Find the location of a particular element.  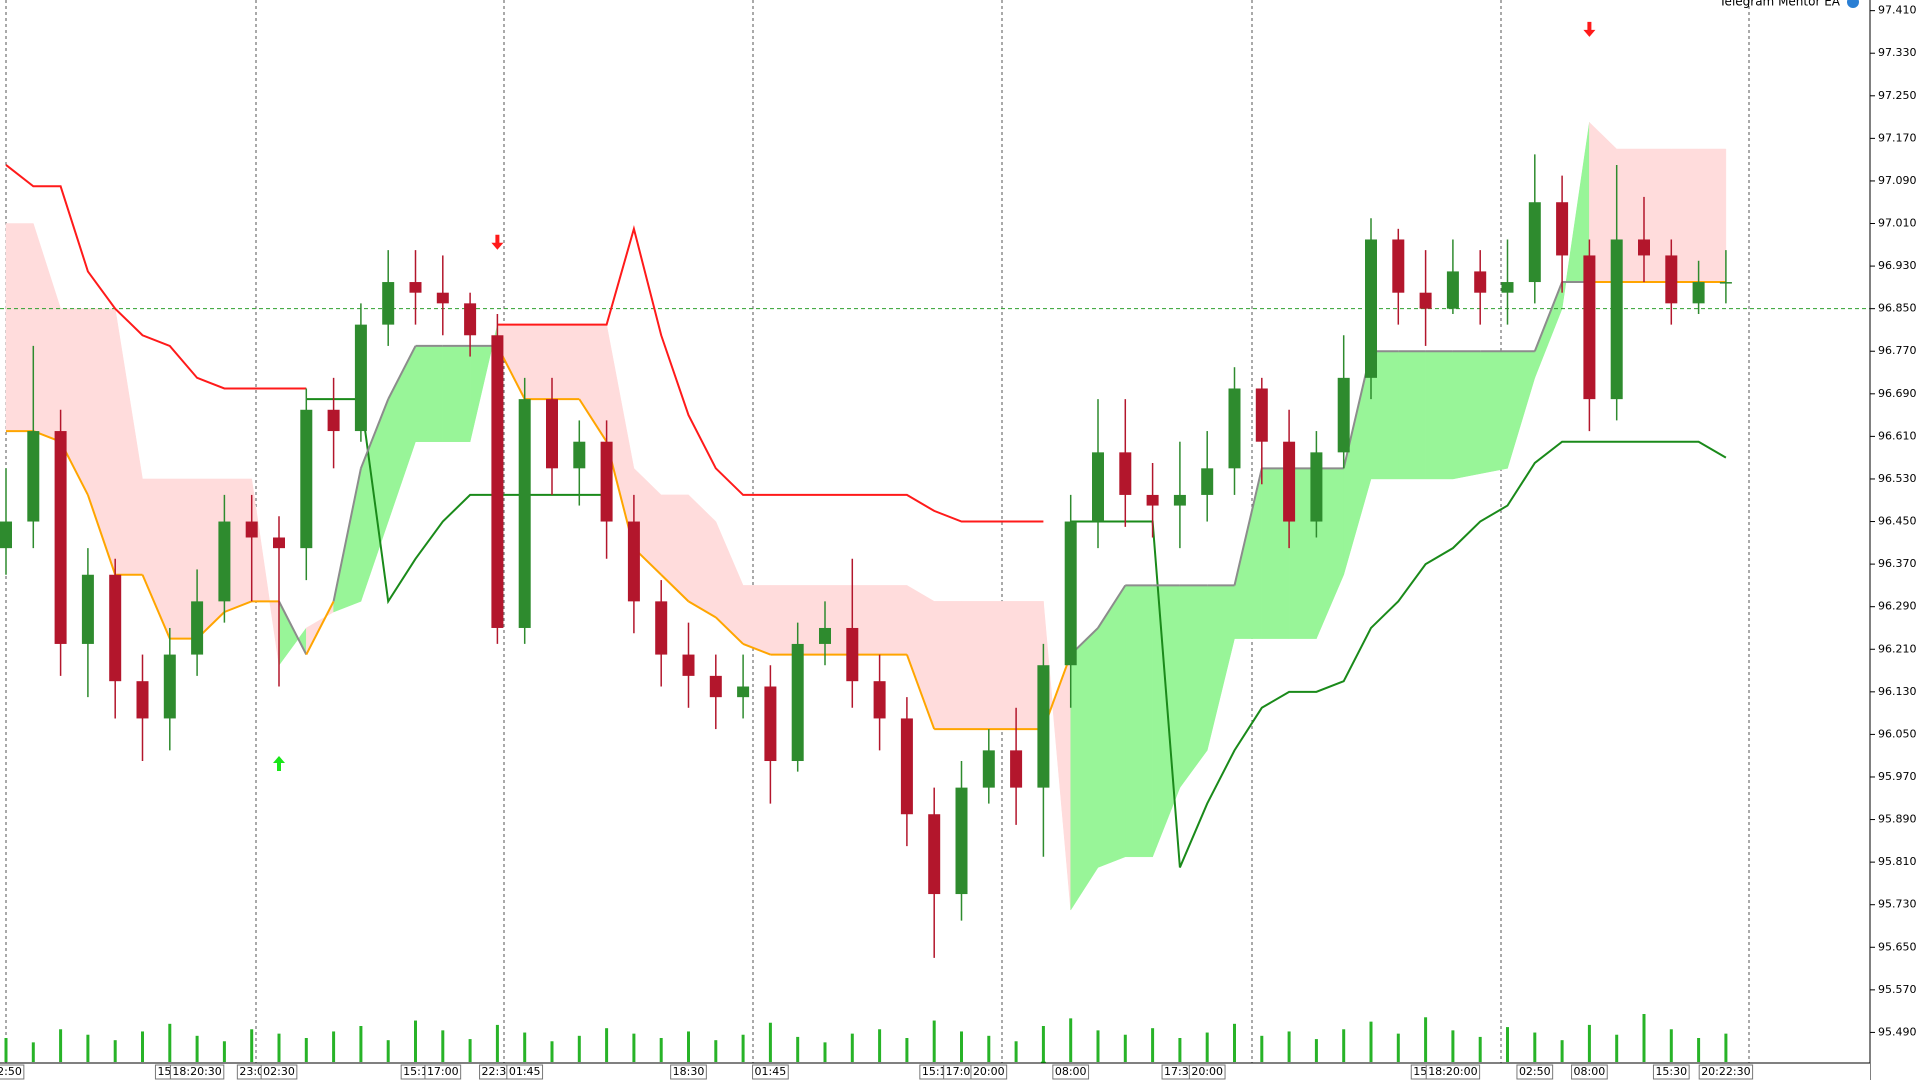

y-tick-label: 96.690 is located at coordinates (1897, 393).